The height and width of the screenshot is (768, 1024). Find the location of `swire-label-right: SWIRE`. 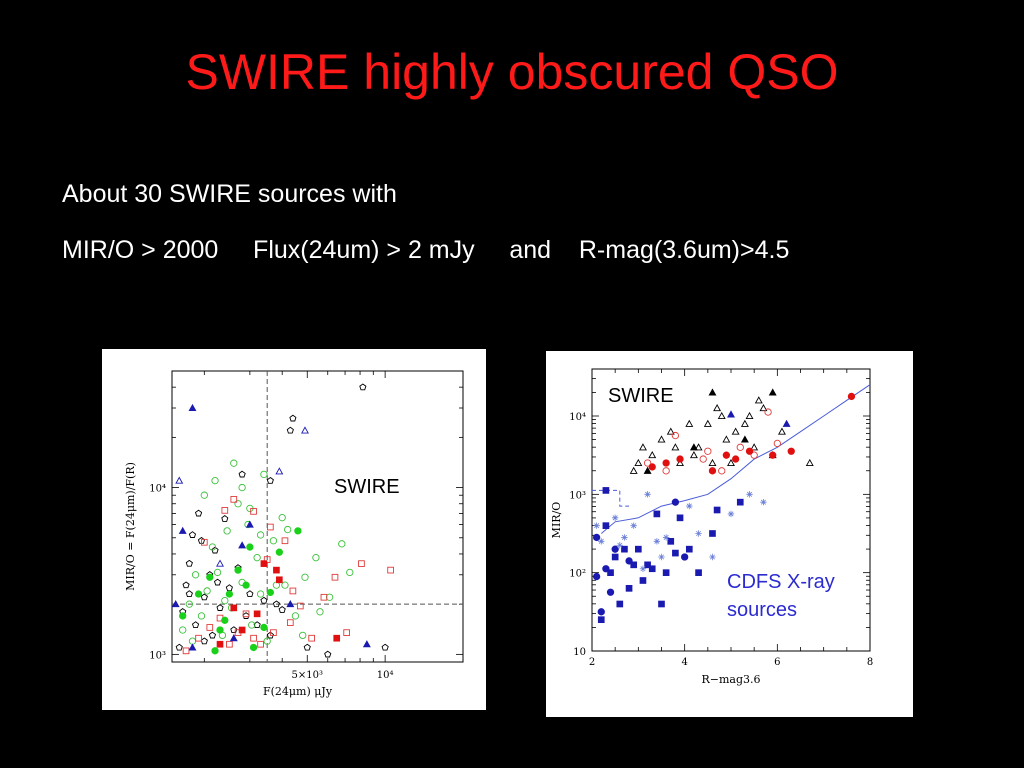

swire-label-right: SWIRE is located at coordinates (641, 396).